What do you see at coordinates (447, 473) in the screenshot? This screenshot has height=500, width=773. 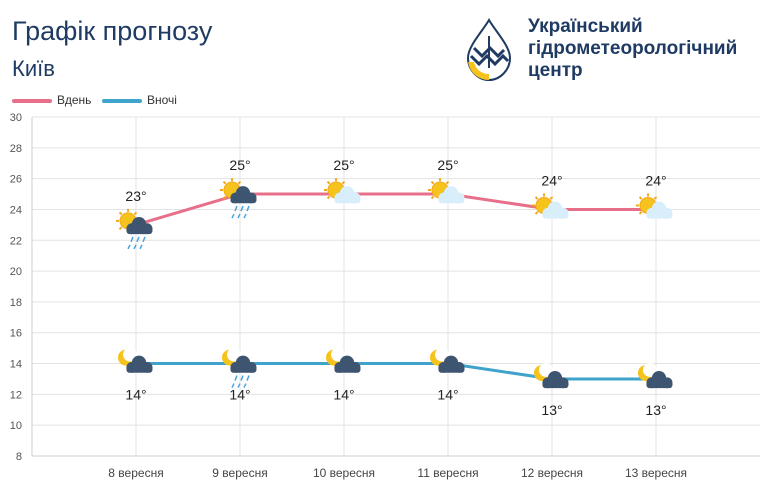 I see `x-tick-label: 11 вересня` at bounding box center [447, 473].